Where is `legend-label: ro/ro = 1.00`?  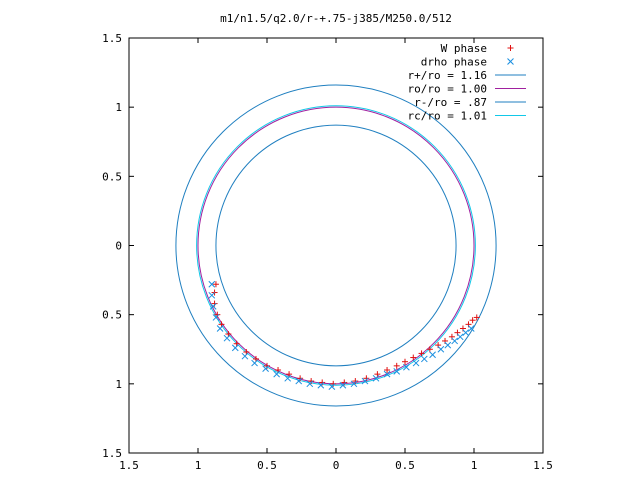 legend-label: ro/ro = 1.00 is located at coordinates (447, 89).